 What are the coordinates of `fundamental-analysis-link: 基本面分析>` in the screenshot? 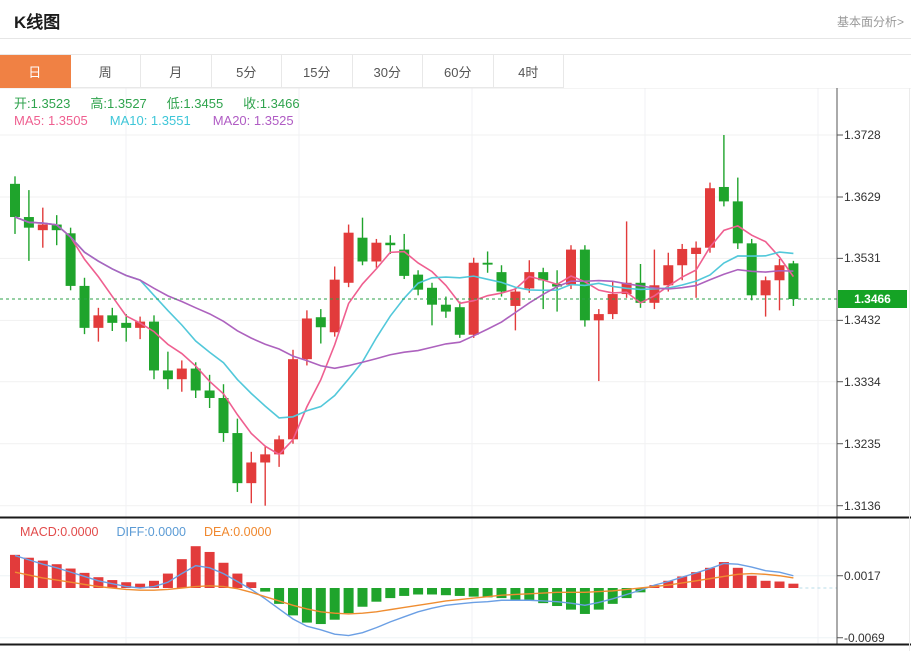 It's located at (870, 22).